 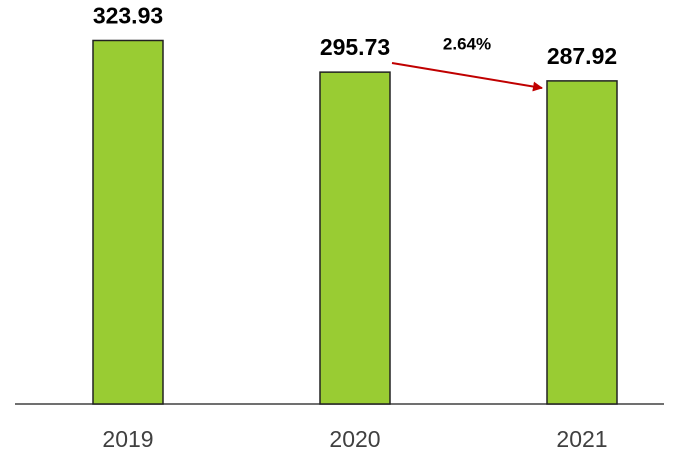 What do you see at coordinates (467, 77) in the screenshot?
I see `change-arrow` at bounding box center [467, 77].